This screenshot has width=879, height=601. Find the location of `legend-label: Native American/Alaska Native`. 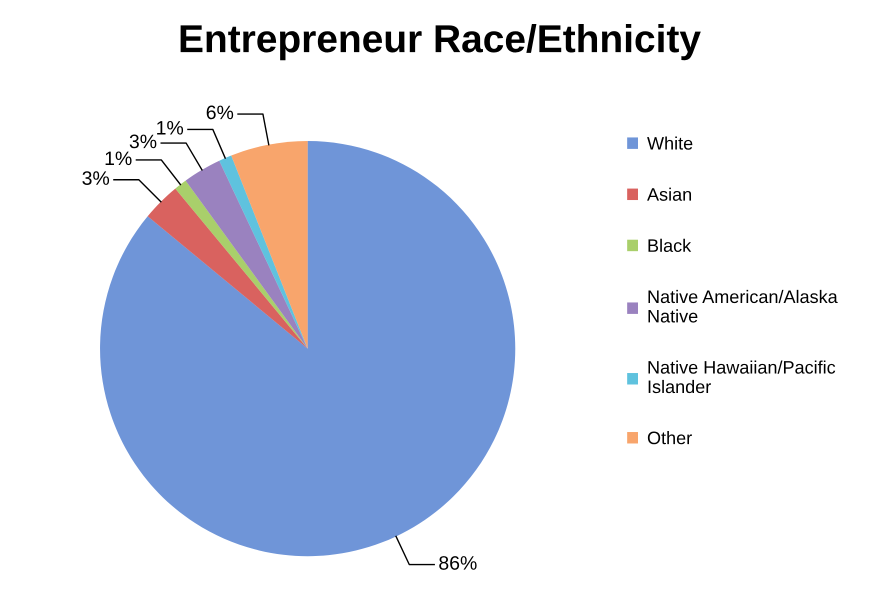

legend-label: Native American/Alaska Native is located at coordinates (743, 306).